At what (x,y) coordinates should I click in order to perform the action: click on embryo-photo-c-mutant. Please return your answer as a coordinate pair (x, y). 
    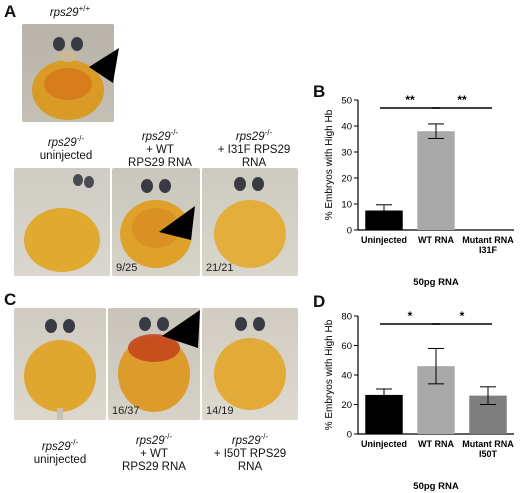
    Looking at the image, I should click on (250, 364).